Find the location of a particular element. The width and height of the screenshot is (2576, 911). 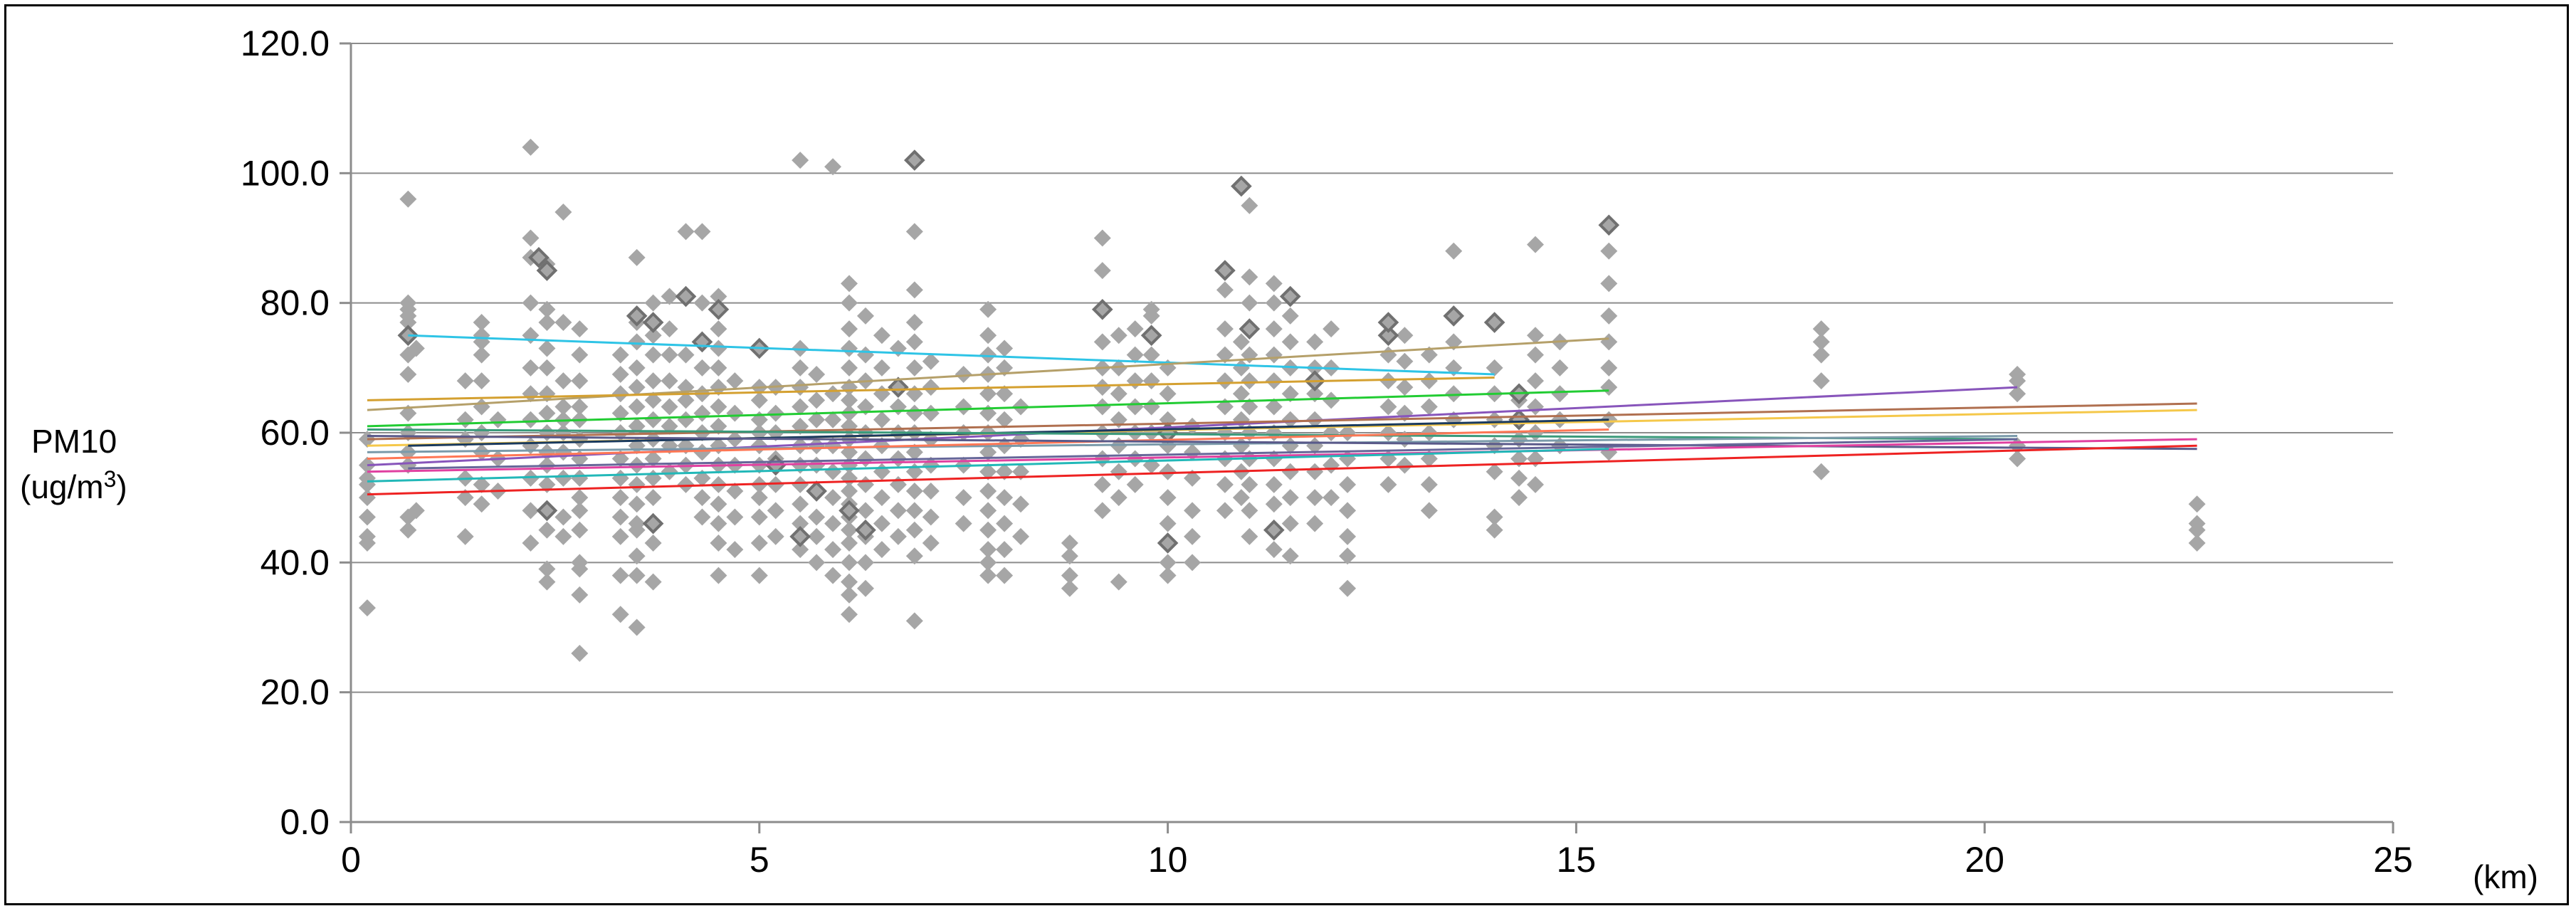

y-axis-unit-prefix: (ug/m is located at coordinates (62, 486).